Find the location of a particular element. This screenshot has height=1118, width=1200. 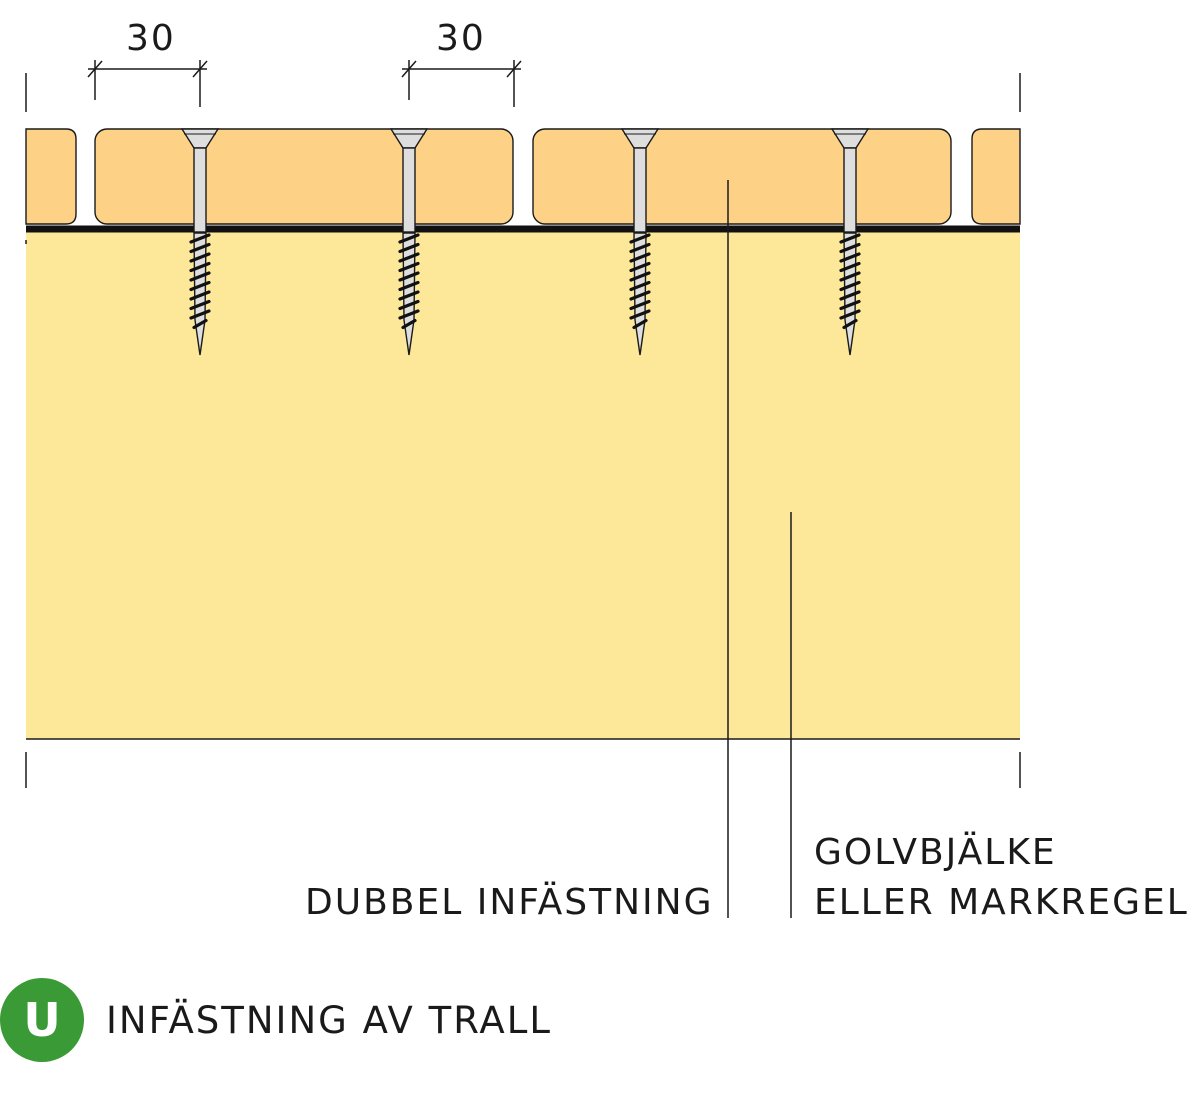

category-badge-icon: U is located at coordinates (42, 1020).